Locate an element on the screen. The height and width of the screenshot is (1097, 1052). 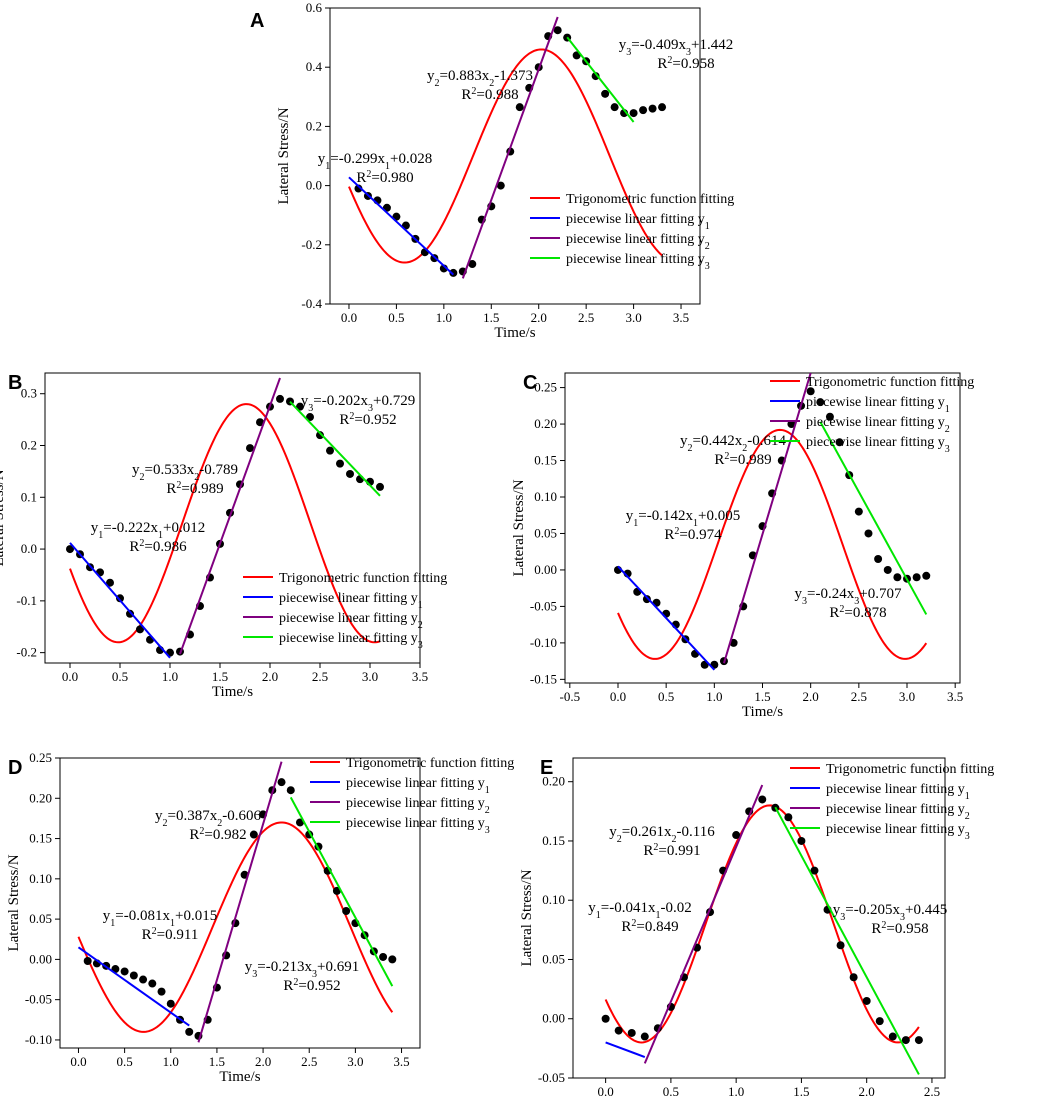
r-squared-y2: R2=0.989 is located at coordinates (742, 460).